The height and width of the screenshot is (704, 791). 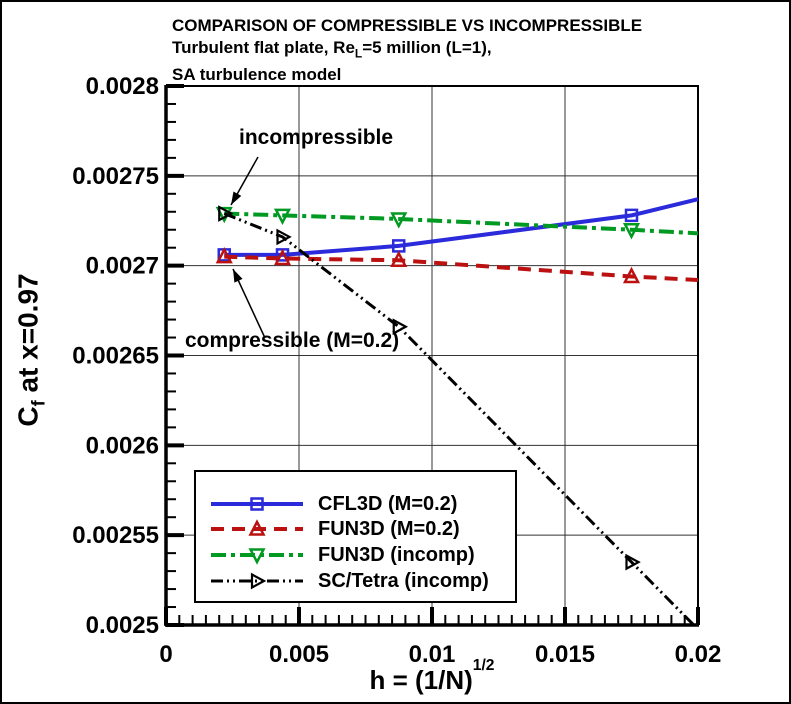 I want to click on series-fun3d-m-0-2-, so click(x=456, y=265).